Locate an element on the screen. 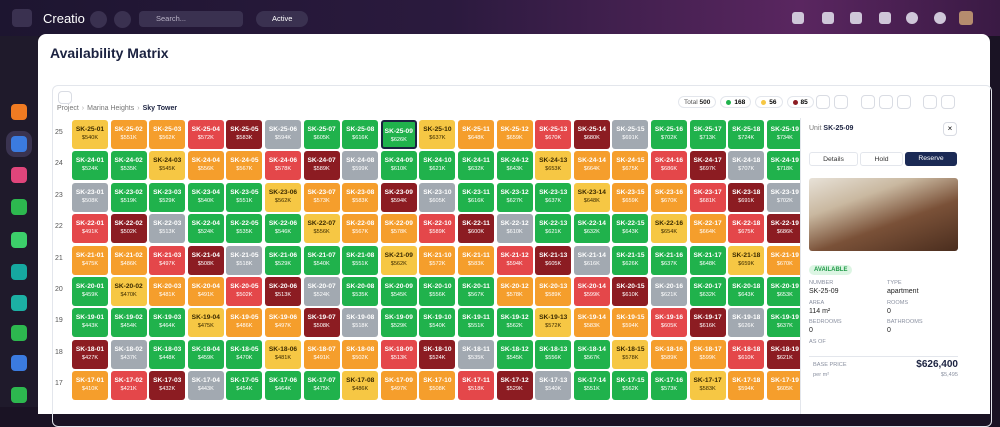 The width and height of the screenshot is (1000, 427). unit-cell: SK-20-10 $556K is located at coordinates (437, 291).